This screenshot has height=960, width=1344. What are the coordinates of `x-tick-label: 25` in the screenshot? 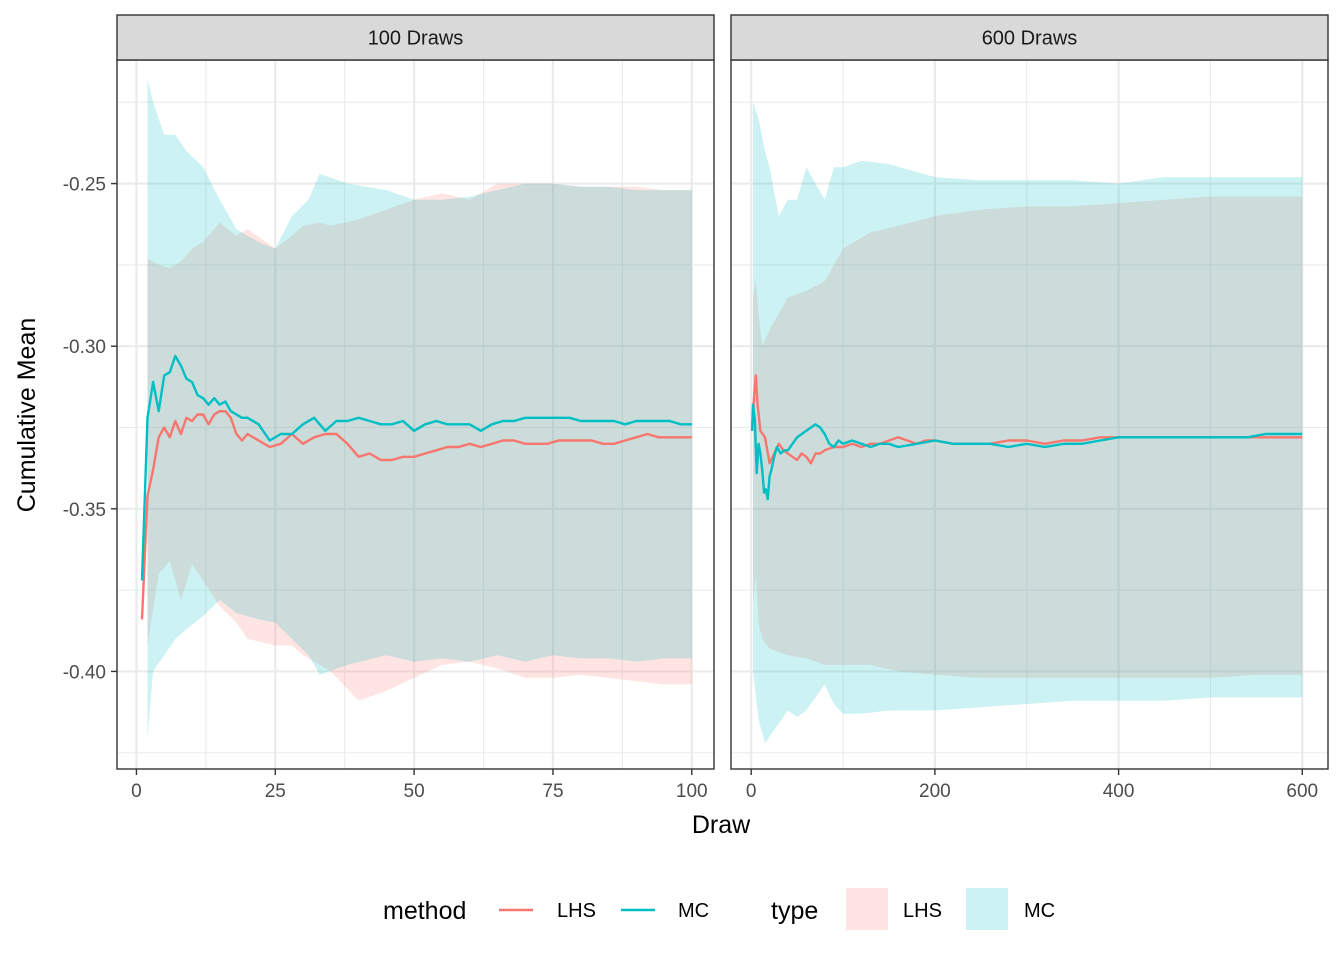 It's located at (275, 791).